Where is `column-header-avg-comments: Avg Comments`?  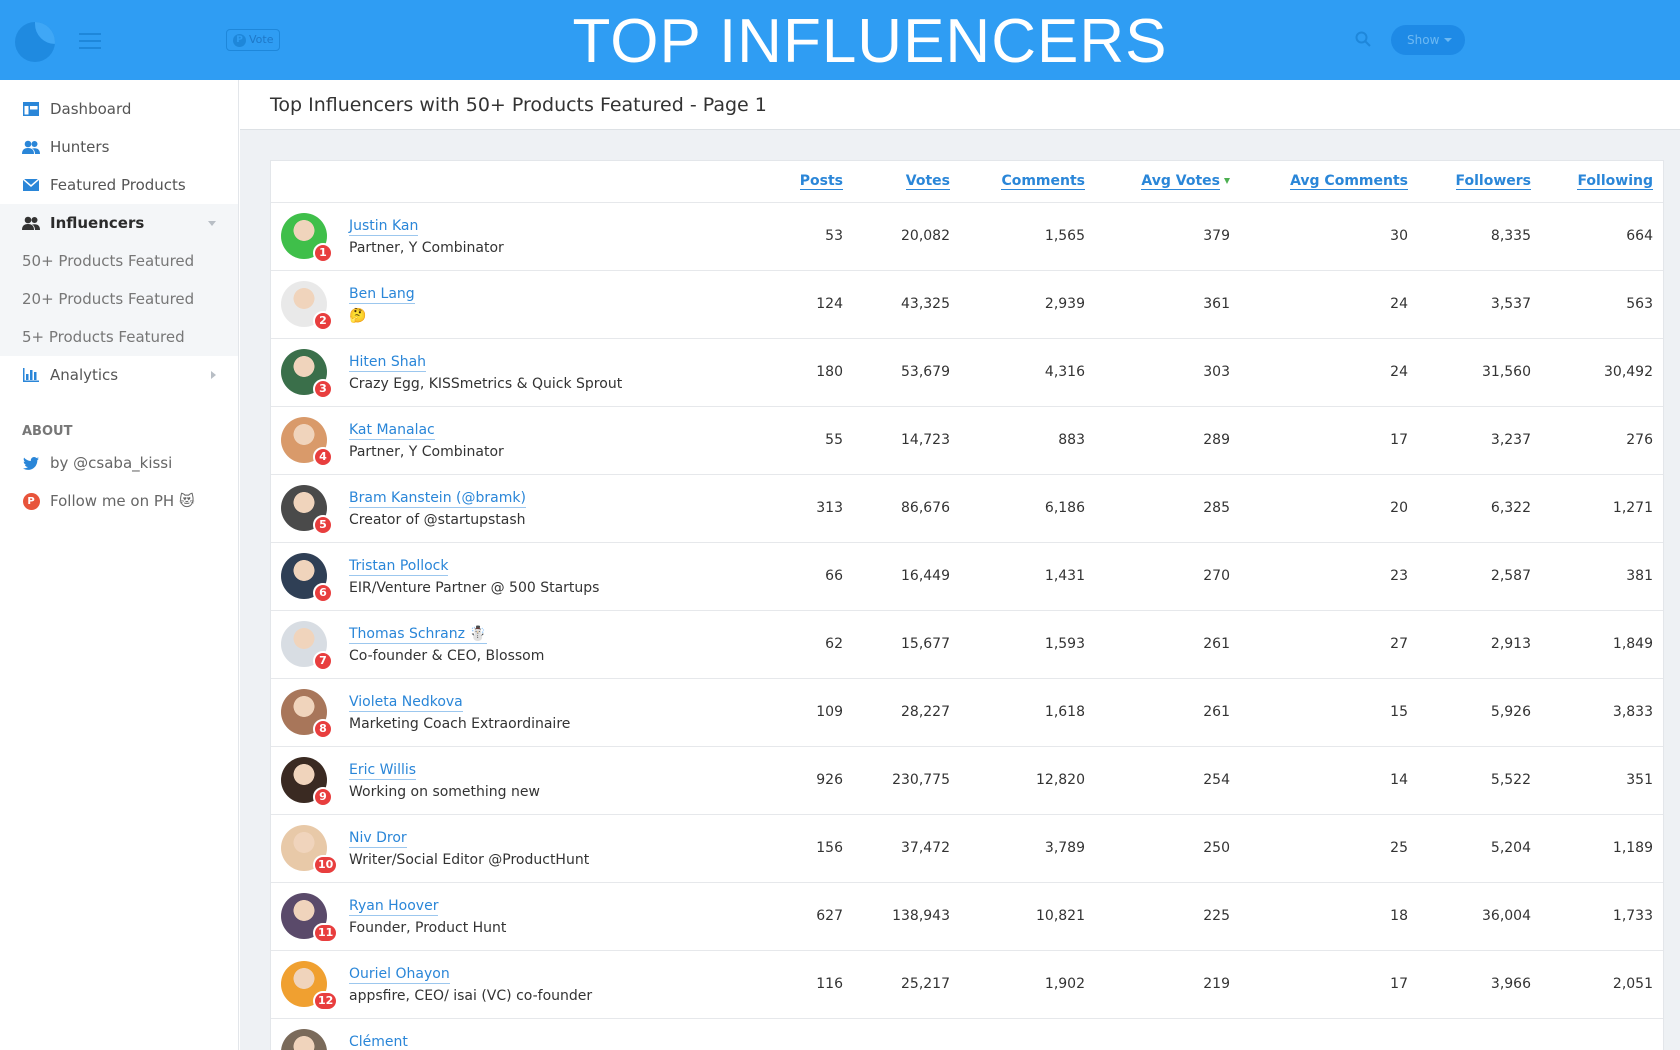
column-header-avg-comments: Avg Comments is located at coordinates (1349, 181).